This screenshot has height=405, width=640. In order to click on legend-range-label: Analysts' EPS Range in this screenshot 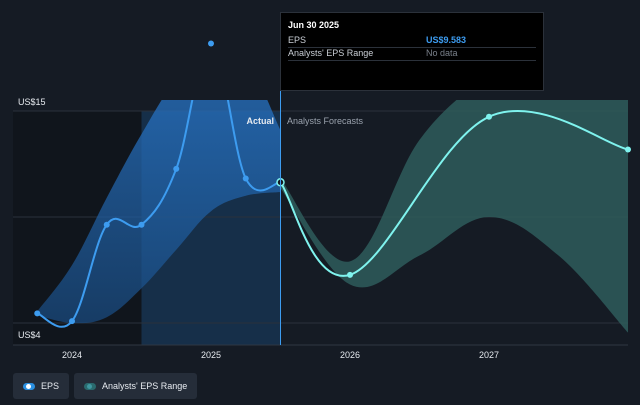, I will do `click(145, 386)`.